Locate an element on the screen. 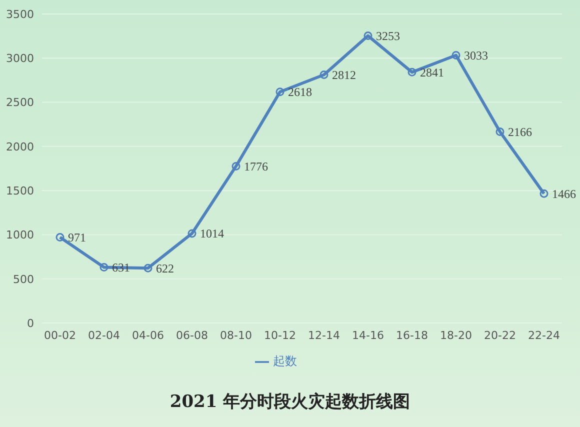 The height and width of the screenshot is (427, 580). data-label: 2812 is located at coordinates (344, 75).